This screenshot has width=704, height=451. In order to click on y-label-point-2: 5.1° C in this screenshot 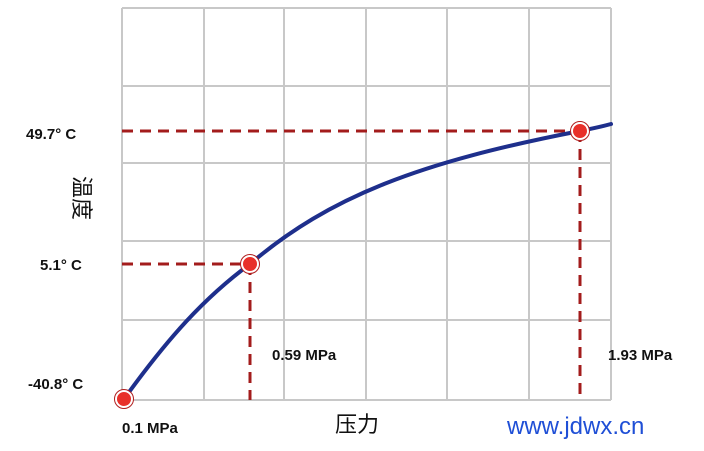, I will do `click(61, 265)`.